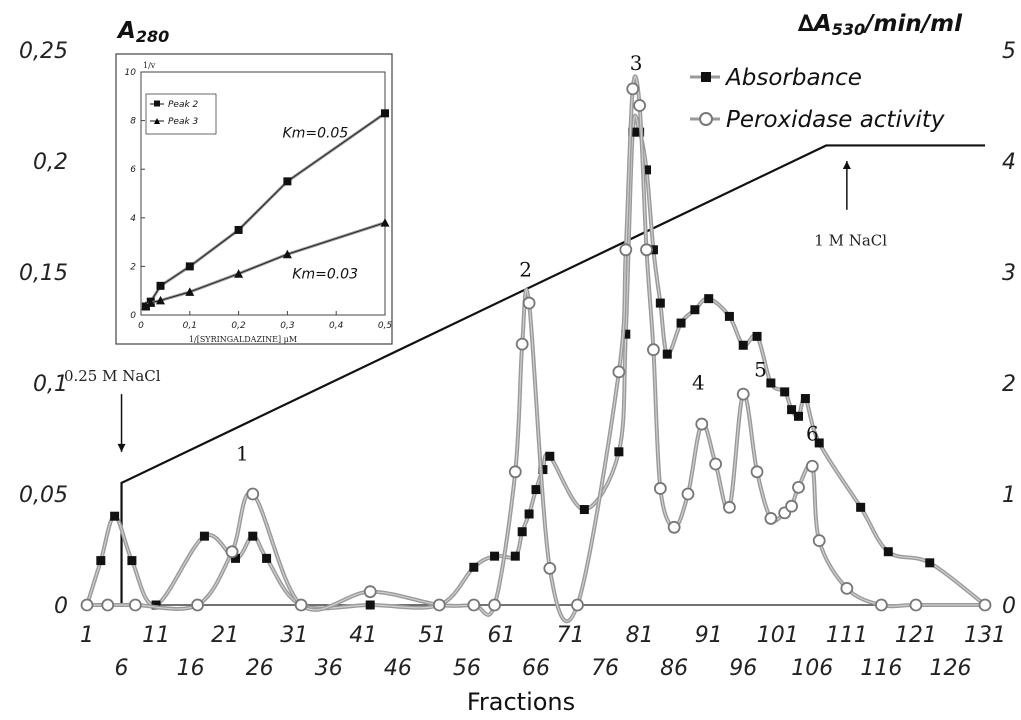 The width and height of the screenshot is (1021, 720). I want to click on legend: Absorbance Peroxidase activity, so click(817, 99).